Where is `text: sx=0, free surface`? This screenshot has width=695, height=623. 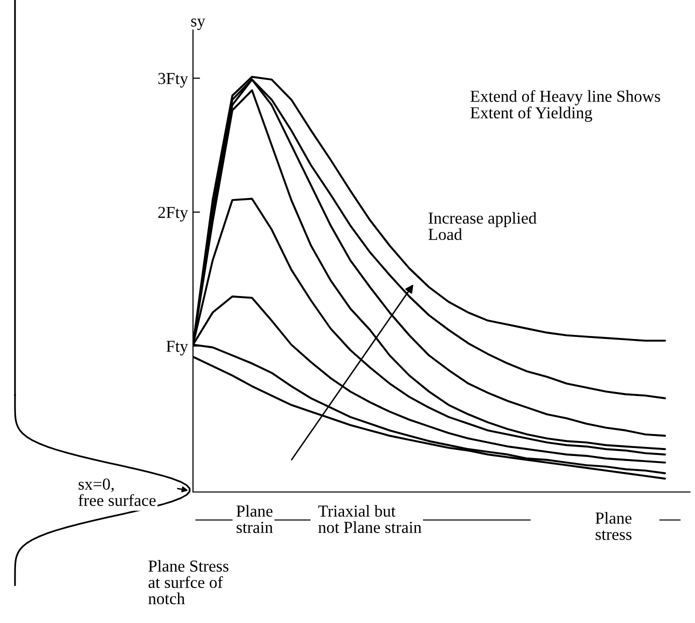 text: sx=0, free surface is located at coordinates (117, 492).